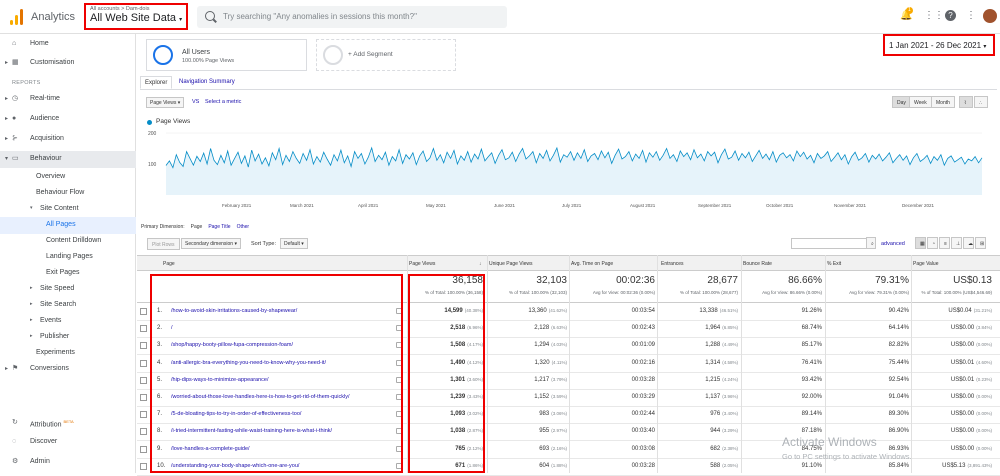 The image size is (1000, 476). Describe the element at coordinates (943, 102) in the screenshot. I see `month-button: Month` at that location.